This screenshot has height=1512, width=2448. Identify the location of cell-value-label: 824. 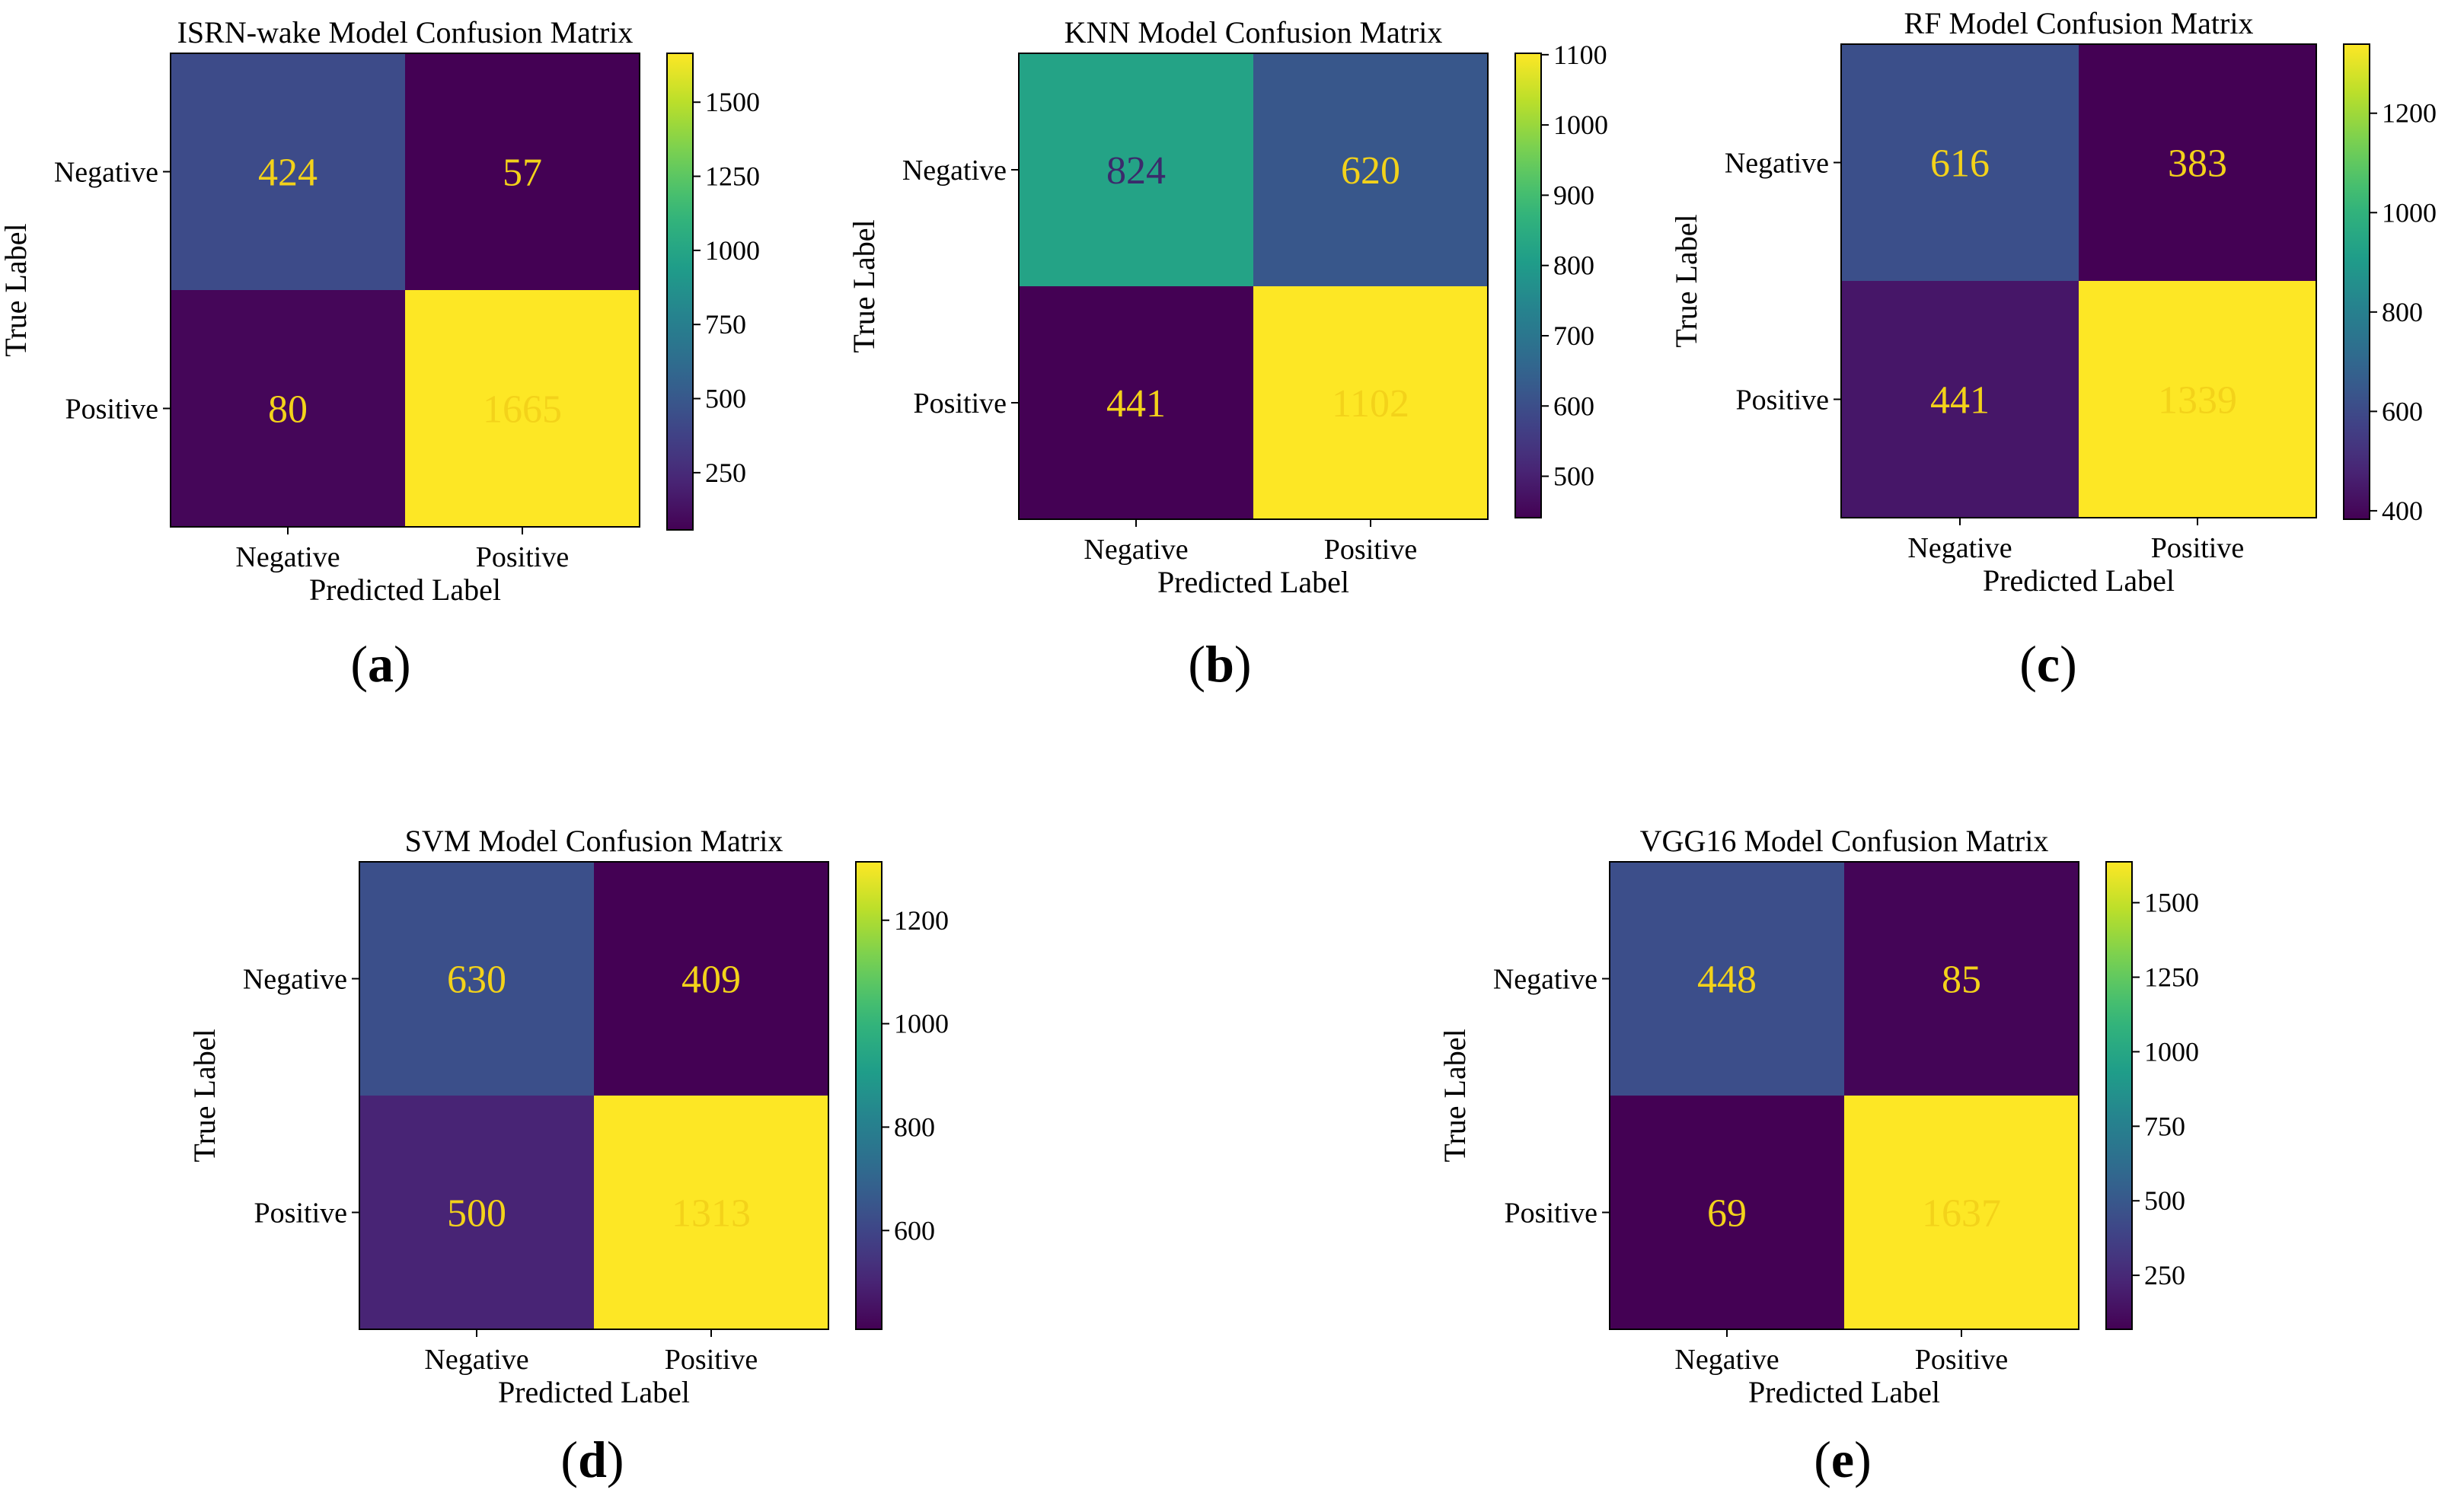
(1136, 171).